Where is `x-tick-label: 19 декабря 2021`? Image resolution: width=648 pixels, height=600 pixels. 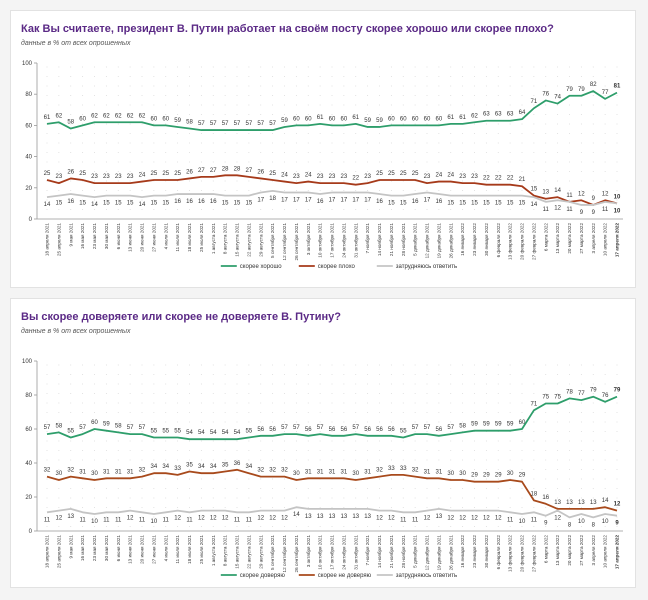 x-tick-label: 19 декабря 2021 is located at coordinates (438, 241).